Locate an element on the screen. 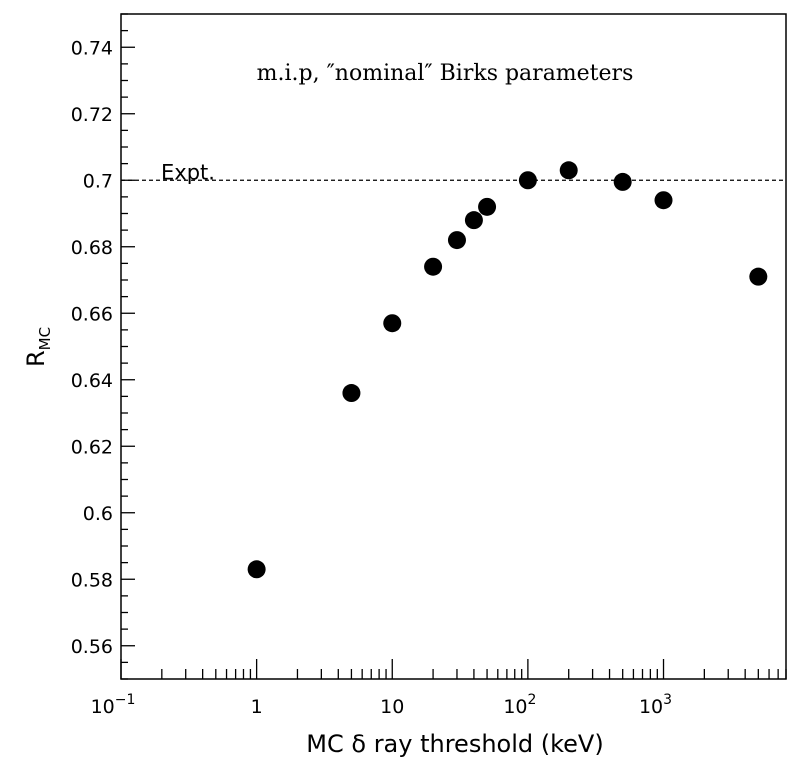 The width and height of the screenshot is (811, 780). y-tick-label: 0.7 is located at coordinates (98, 181).